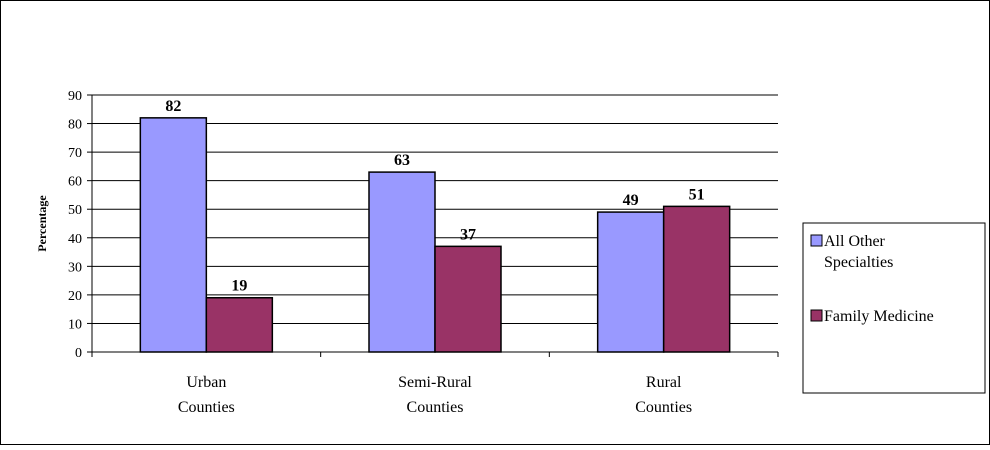 The height and width of the screenshot is (450, 990). I want to click on data-label: 37, so click(468, 234).